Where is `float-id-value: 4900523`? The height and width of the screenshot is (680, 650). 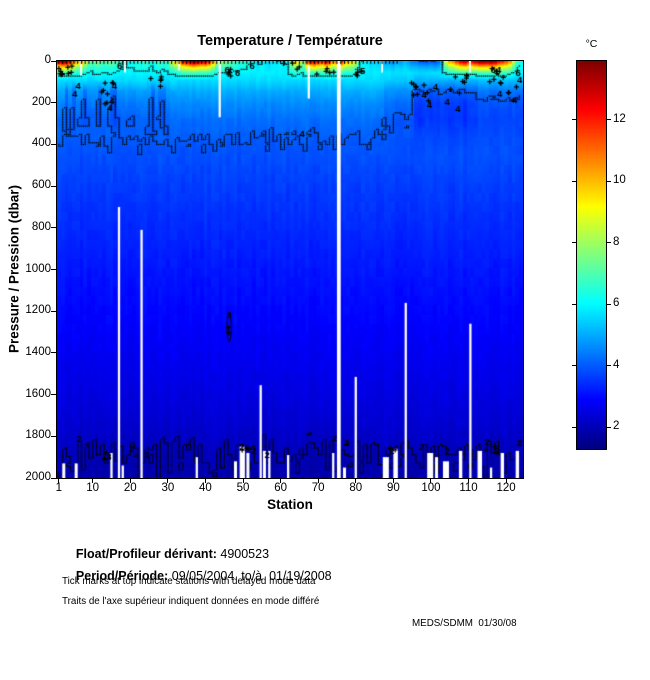 float-id-value: 4900523 is located at coordinates (243, 554).